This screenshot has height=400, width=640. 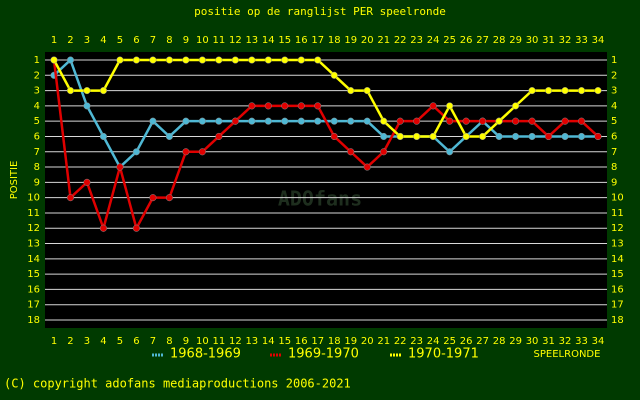 What do you see at coordinates (449, 40) in the screenshot?
I see `x-tick-label-top: 25` at bounding box center [449, 40].